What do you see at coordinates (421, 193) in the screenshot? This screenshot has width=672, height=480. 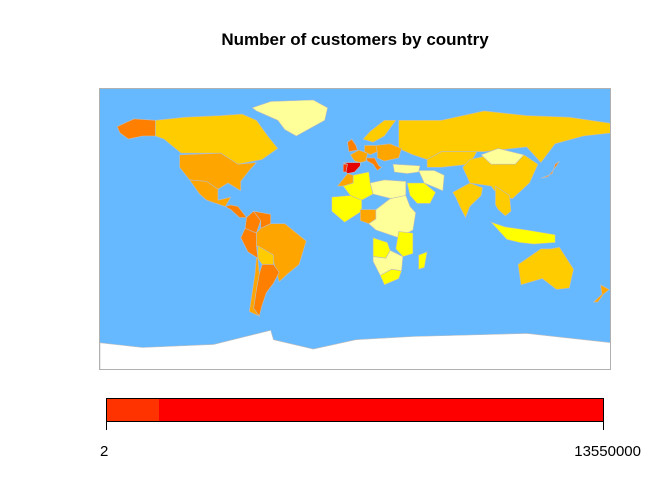 I see `country-saudi-arabia` at bounding box center [421, 193].